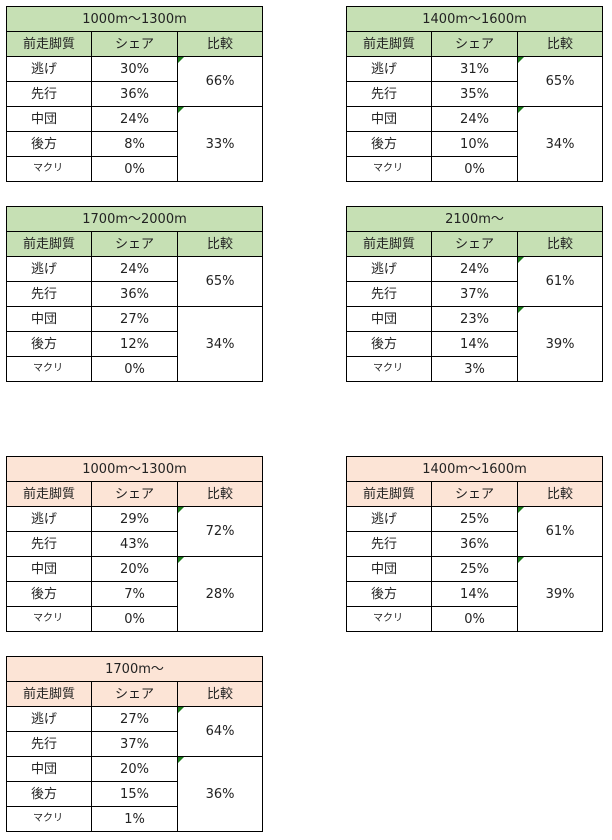 The width and height of the screenshot is (612, 840). What do you see at coordinates (220, 594) in the screenshot?
I see `back-runner-total: 28%` at bounding box center [220, 594].